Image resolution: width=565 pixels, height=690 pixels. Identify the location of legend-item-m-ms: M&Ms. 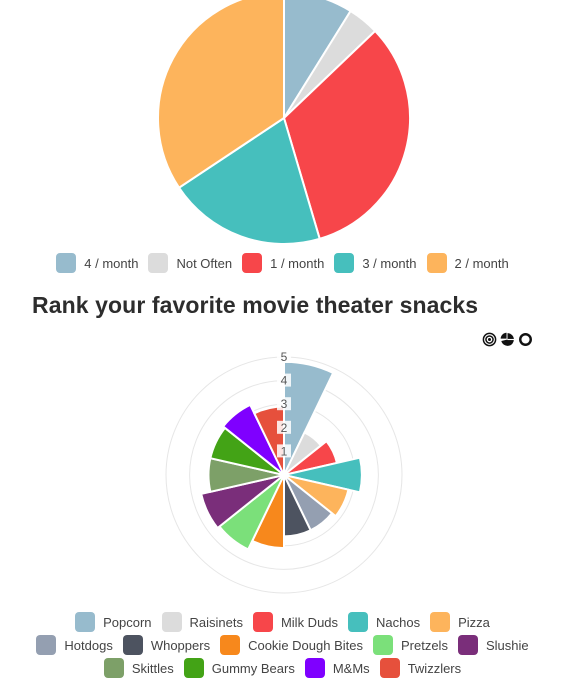
(337, 668).